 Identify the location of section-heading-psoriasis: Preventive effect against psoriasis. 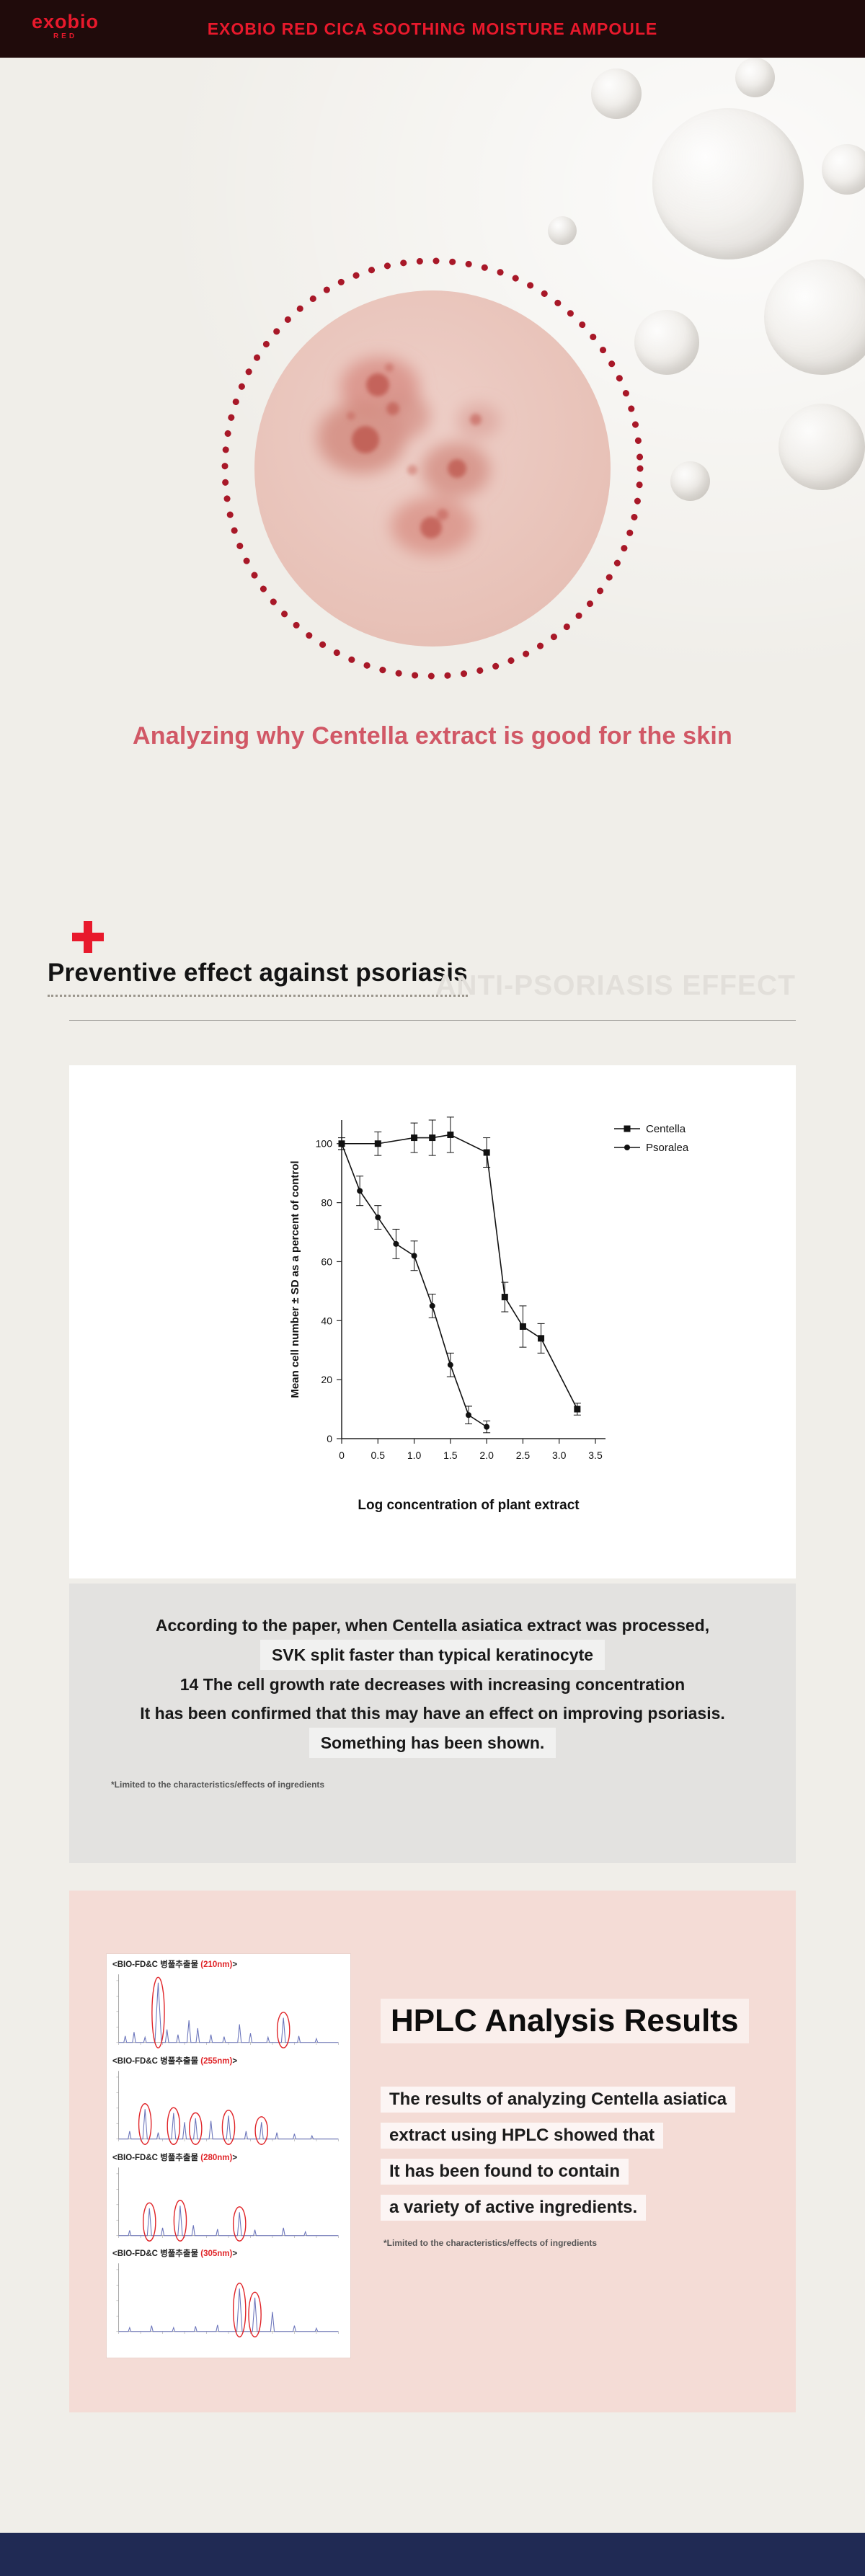
(258, 978).